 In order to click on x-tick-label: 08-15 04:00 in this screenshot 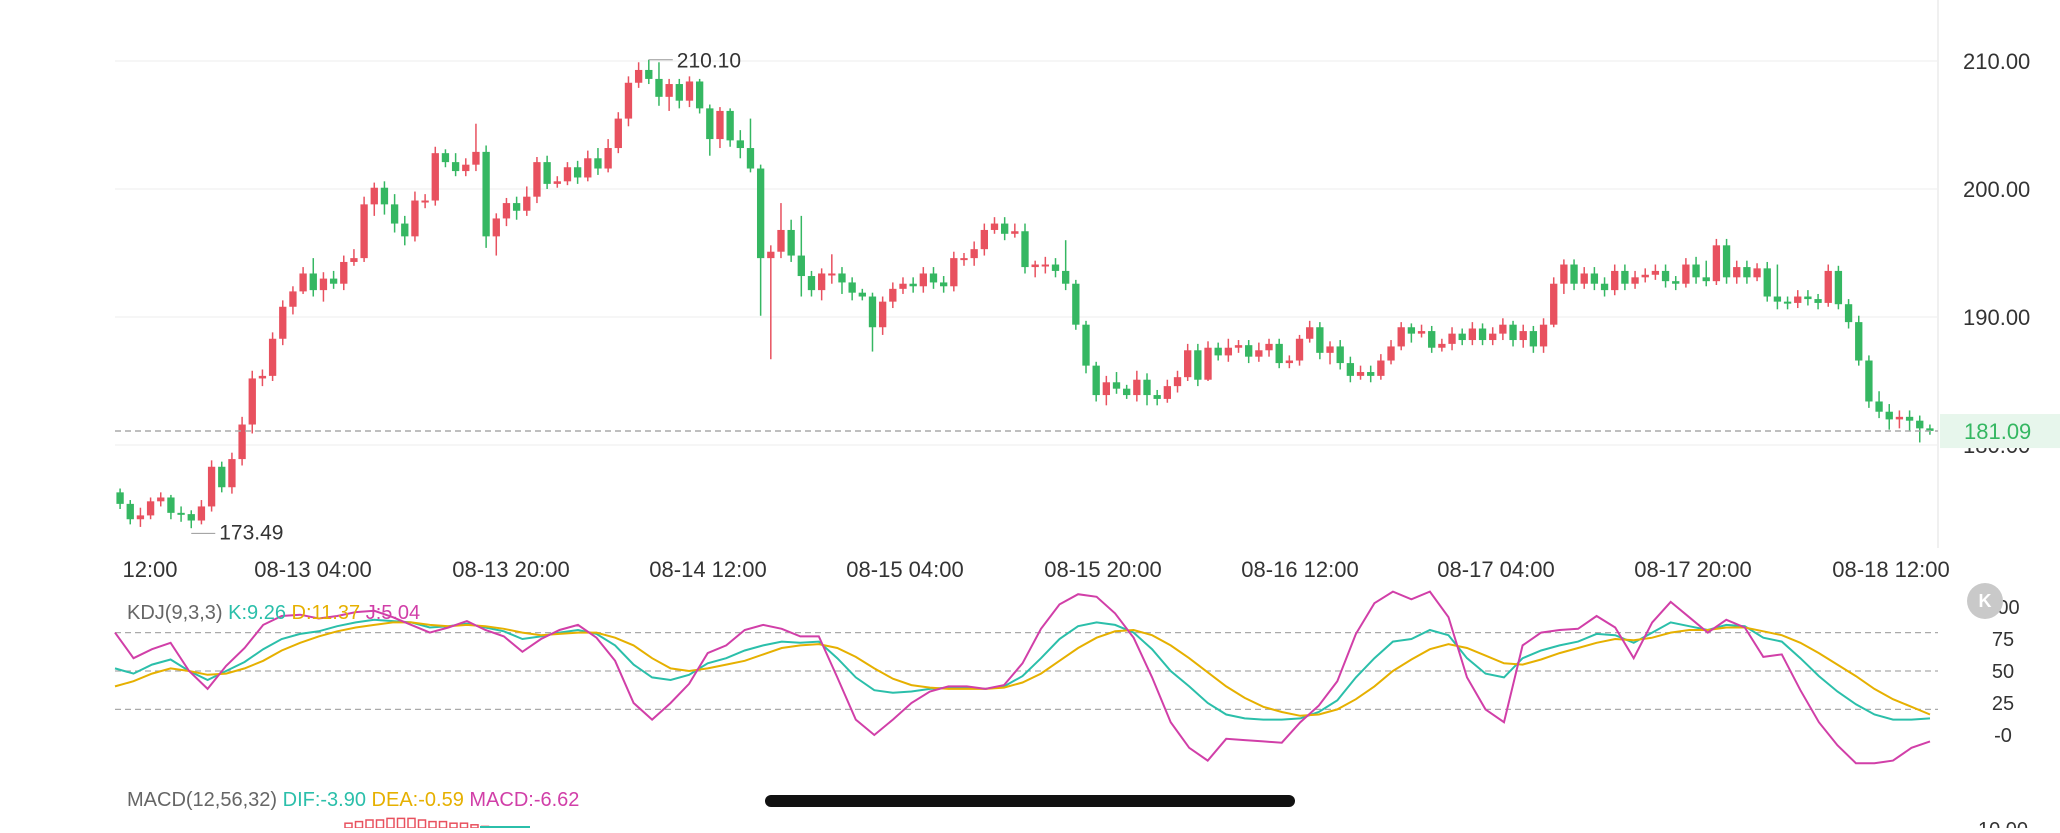, I will do `click(904, 569)`.